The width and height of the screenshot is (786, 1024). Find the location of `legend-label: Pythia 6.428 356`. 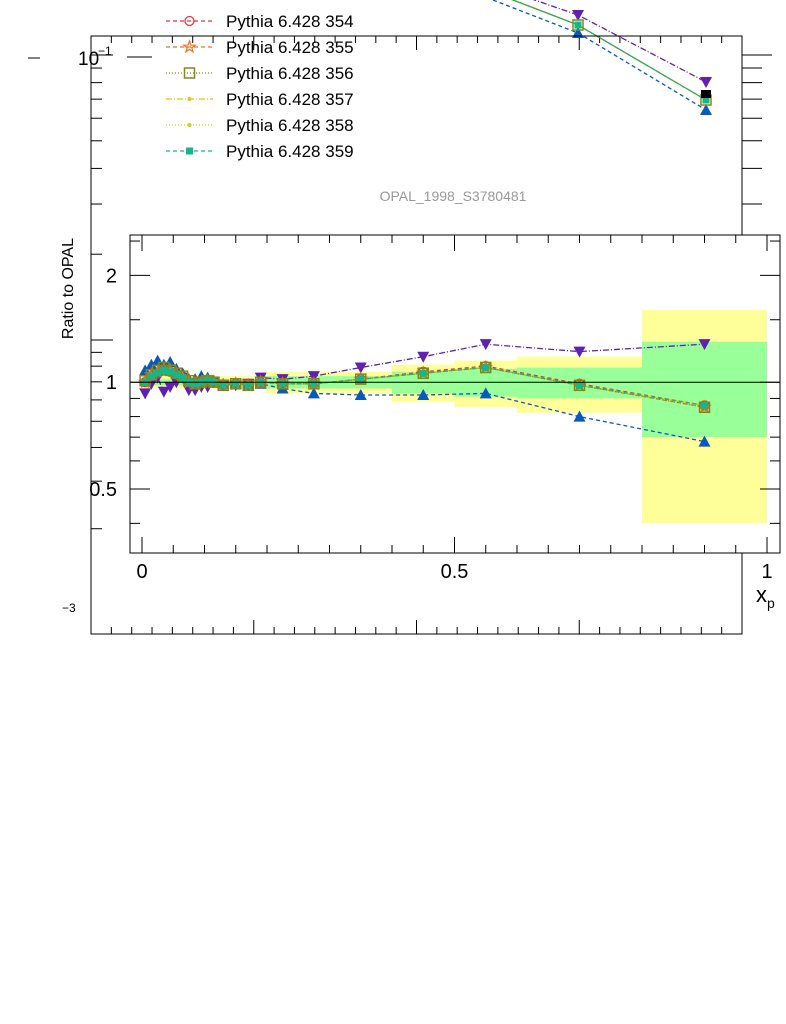

legend-label: Pythia 6.428 356 is located at coordinates (290, 73).